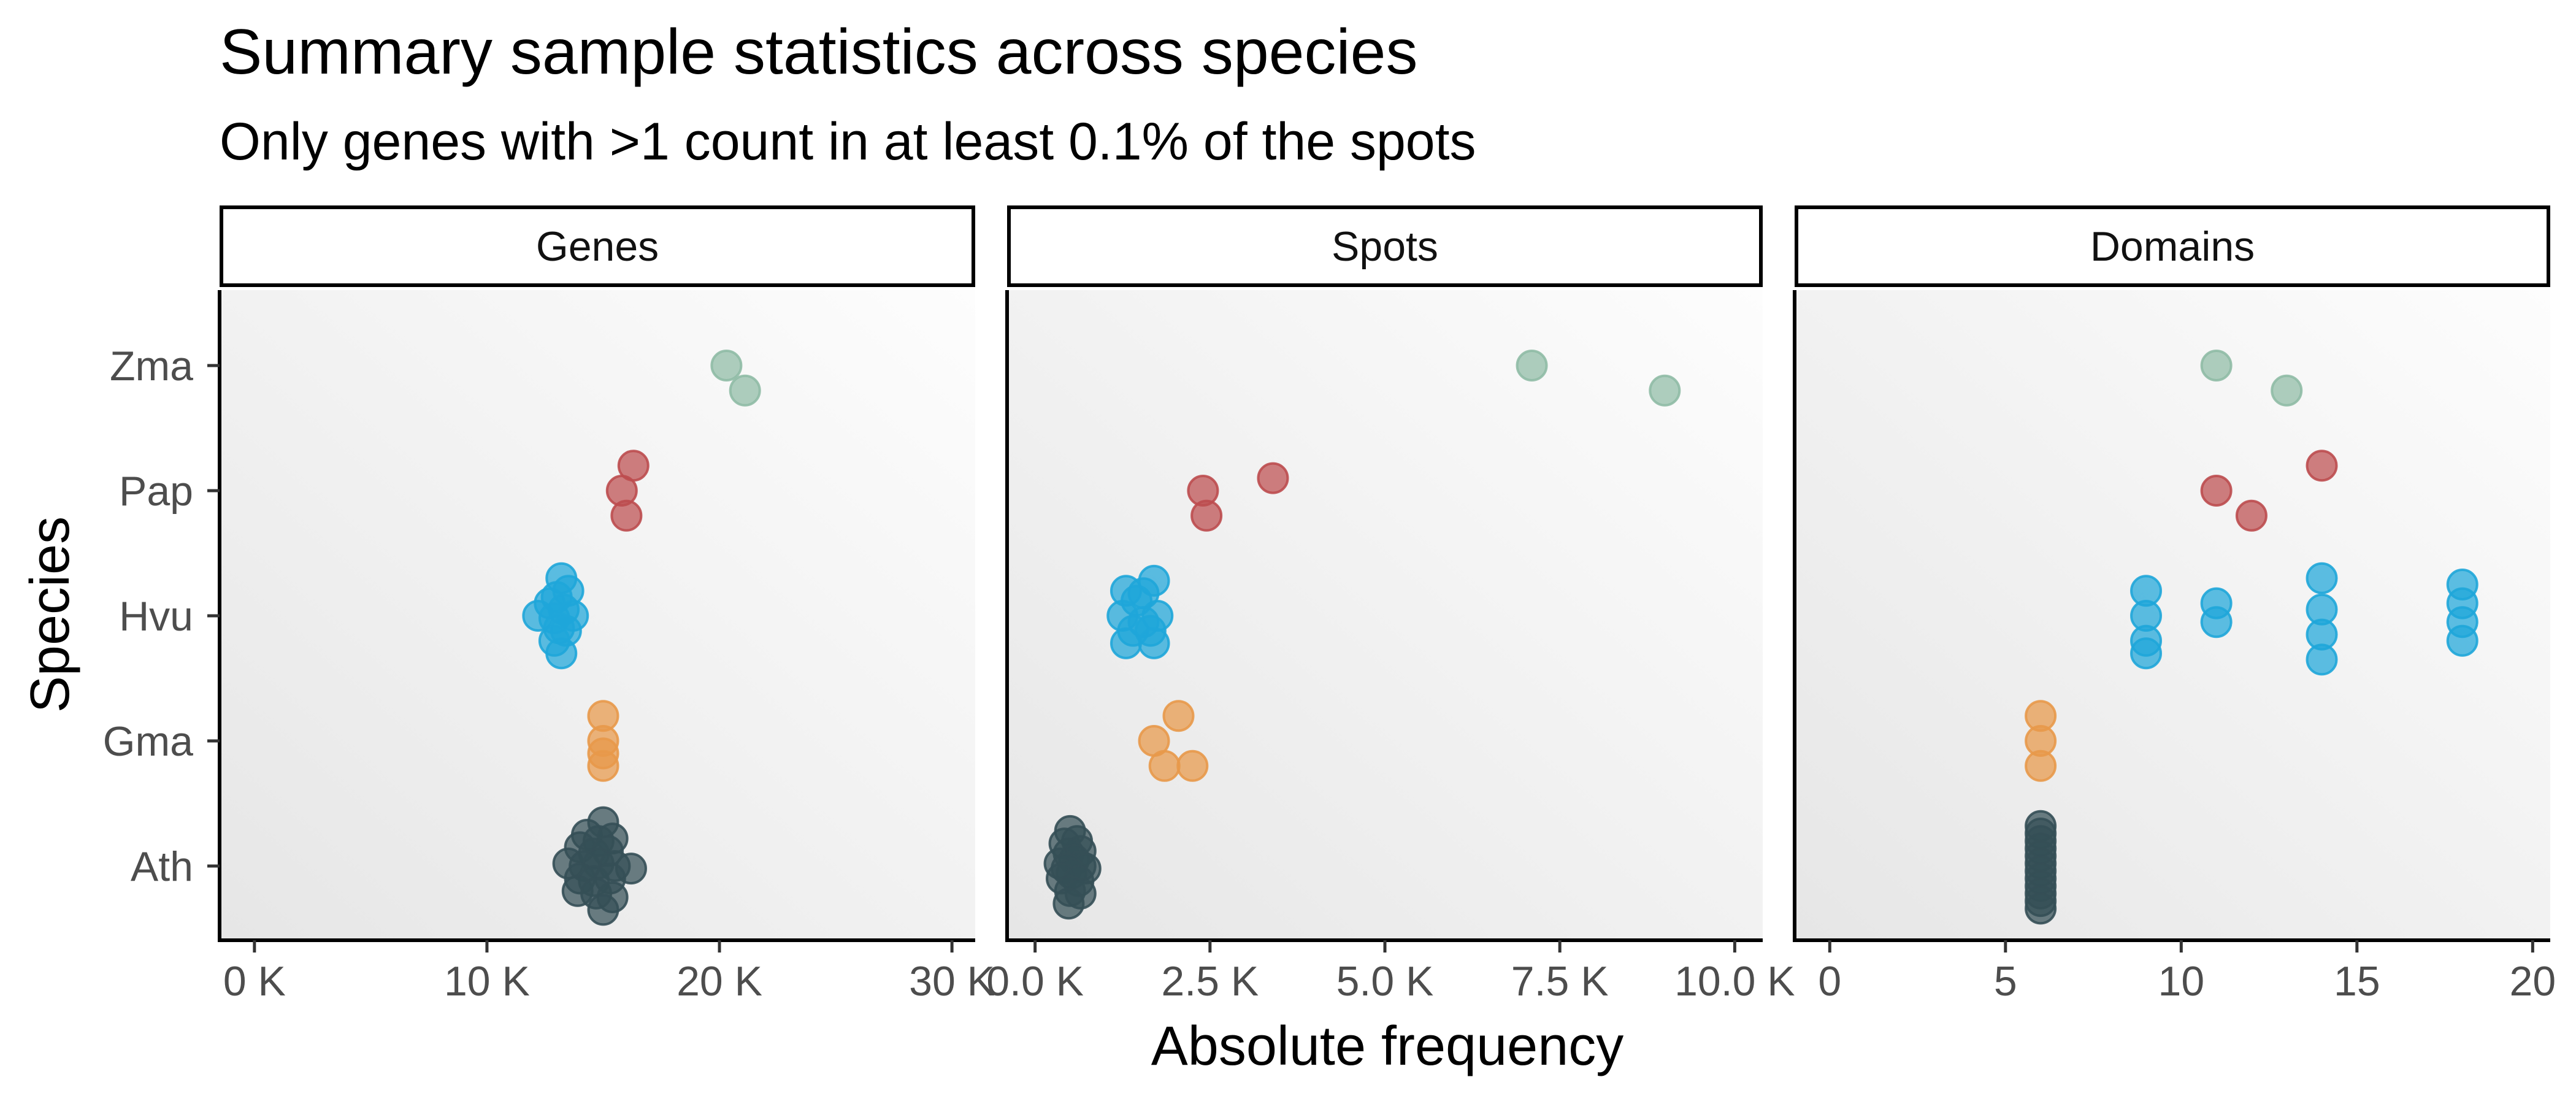  I want to click on x-tick-label: 30 K, so click(952, 981).